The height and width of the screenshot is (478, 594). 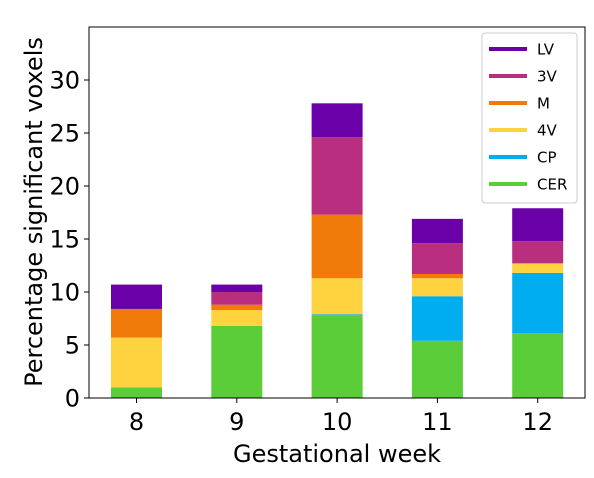 What do you see at coordinates (543, 104) in the screenshot?
I see `legend-label-m: M` at bounding box center [543, 104].